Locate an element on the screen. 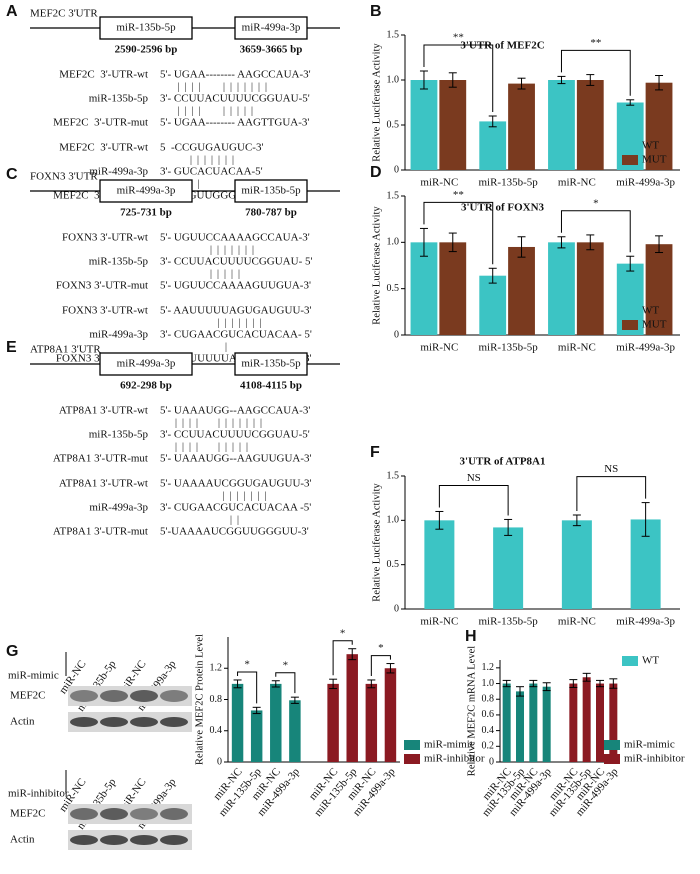 The width and height of the screenshot is (700, 874). base-pairing: | | is located at coordinates (199, 519).